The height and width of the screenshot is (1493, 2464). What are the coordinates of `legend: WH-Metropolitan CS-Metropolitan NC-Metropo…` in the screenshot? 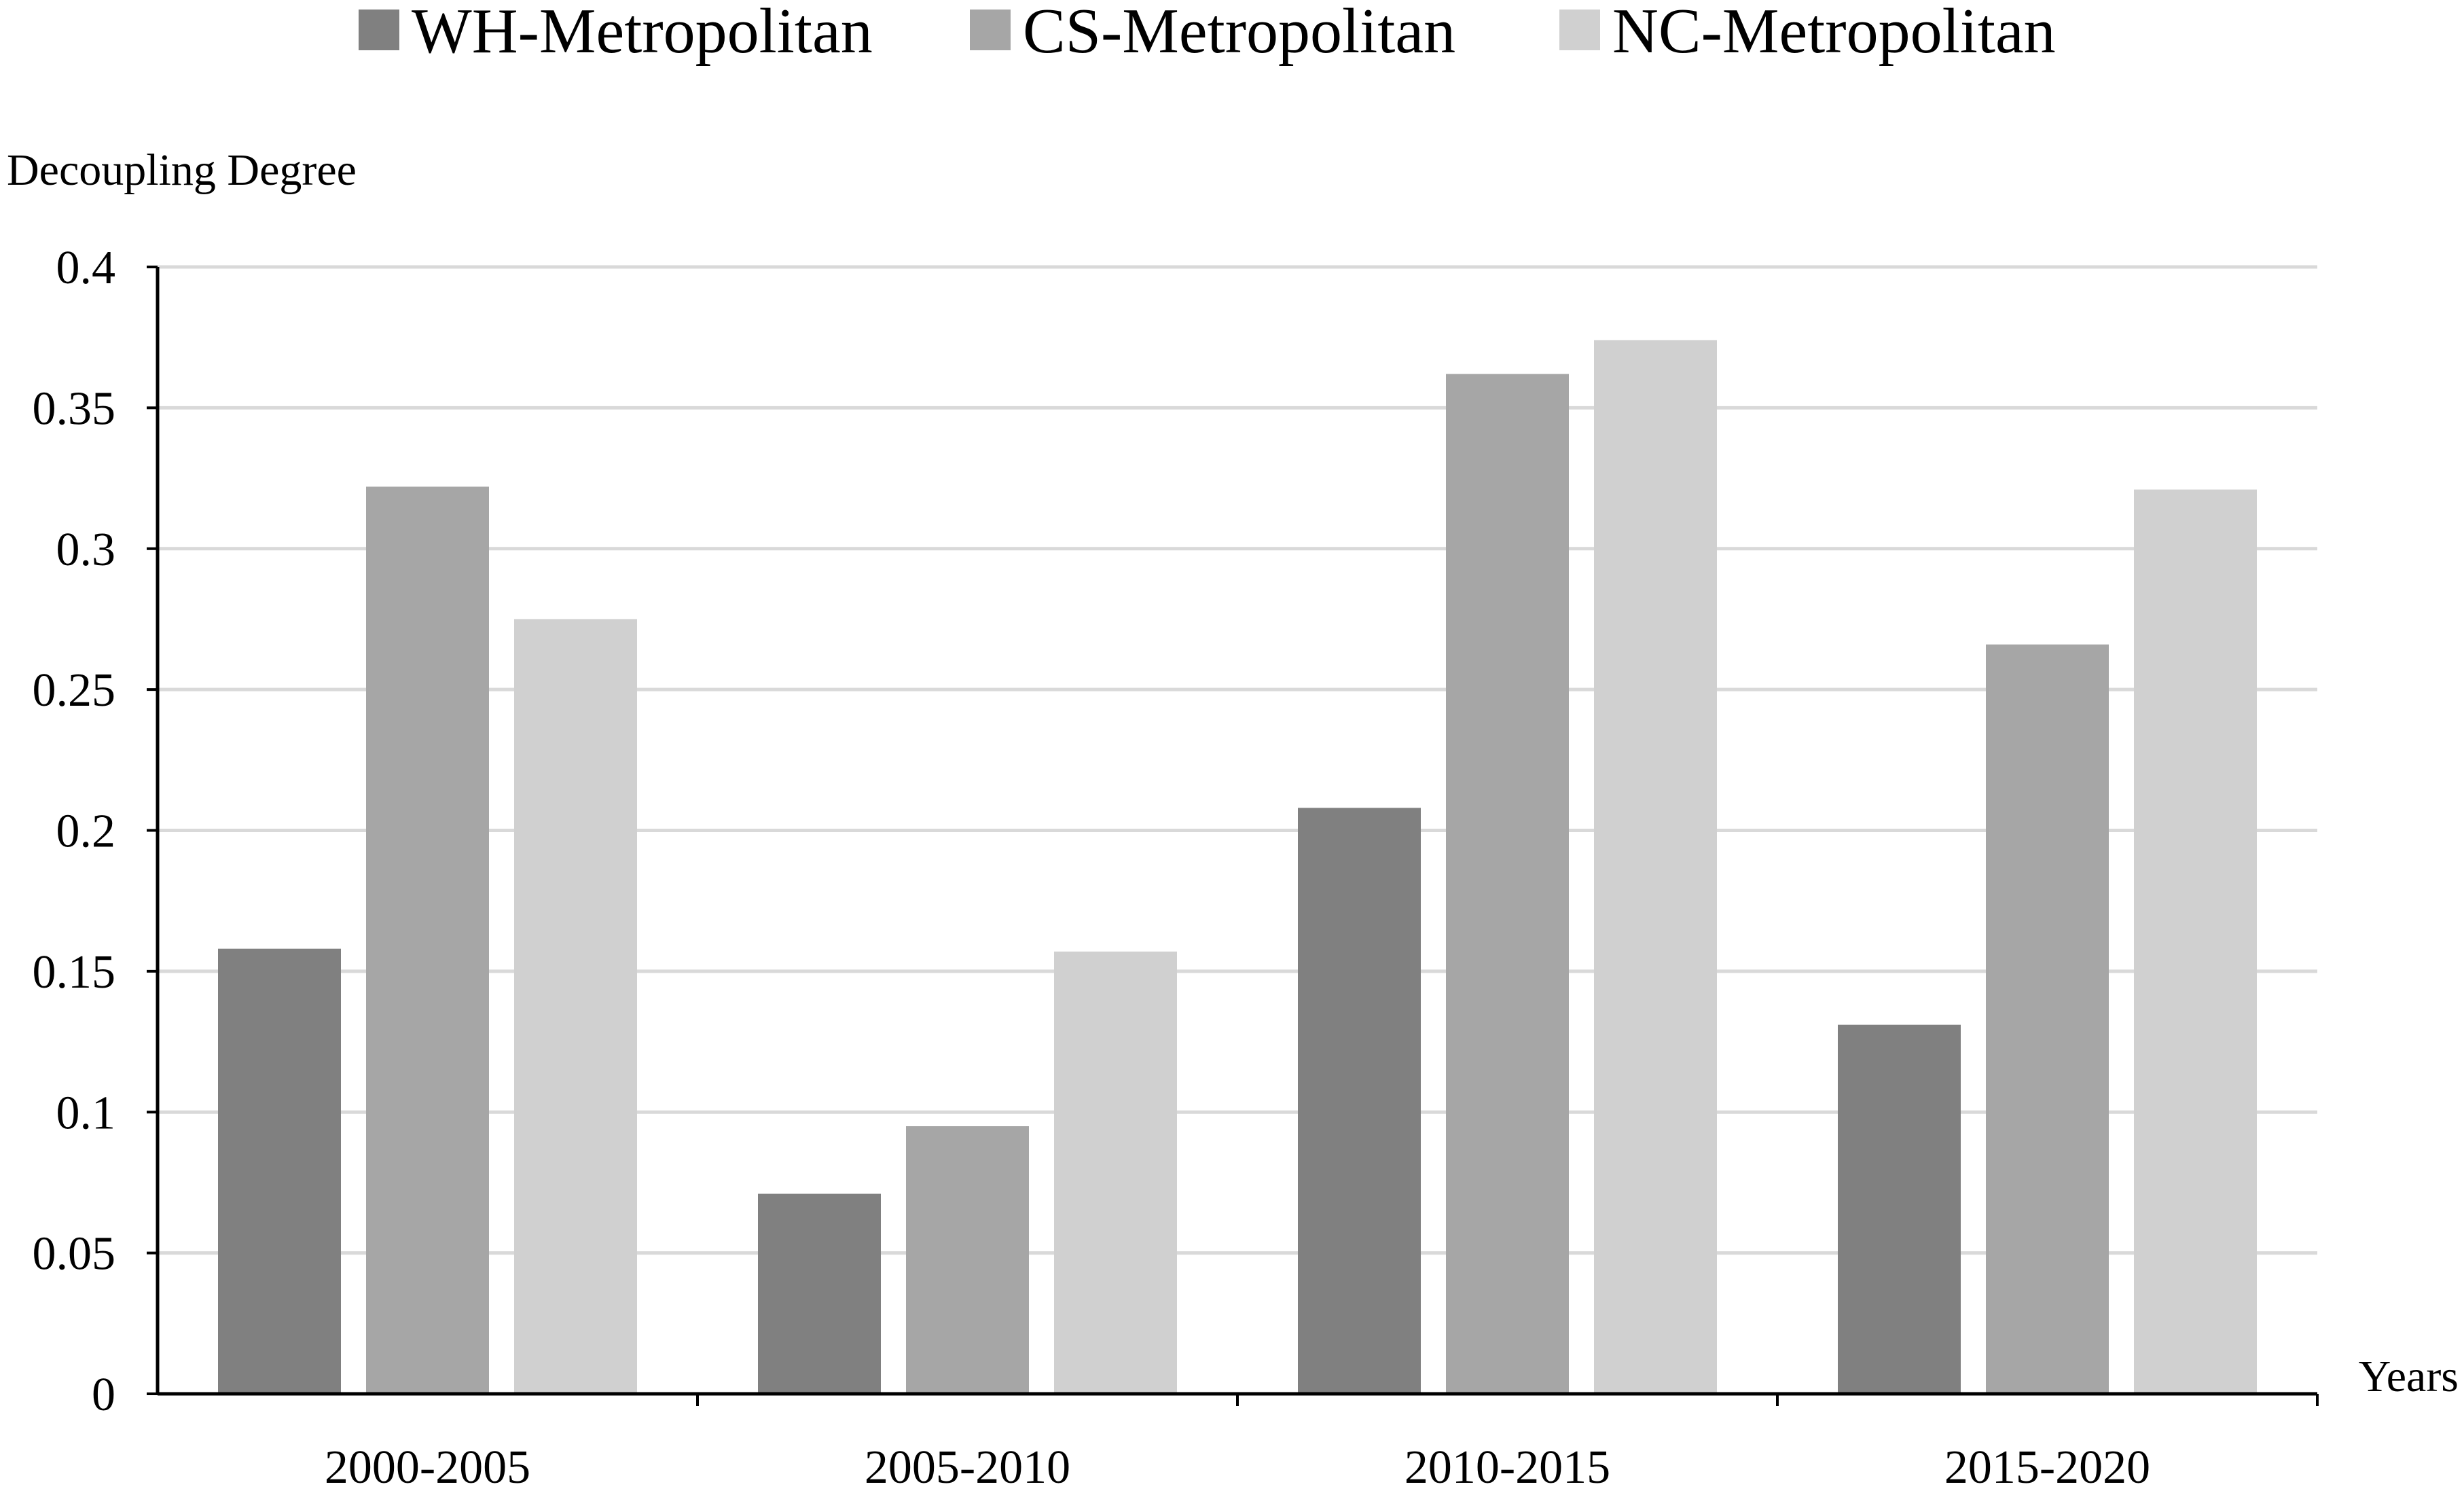 It's located at (1207, 33).